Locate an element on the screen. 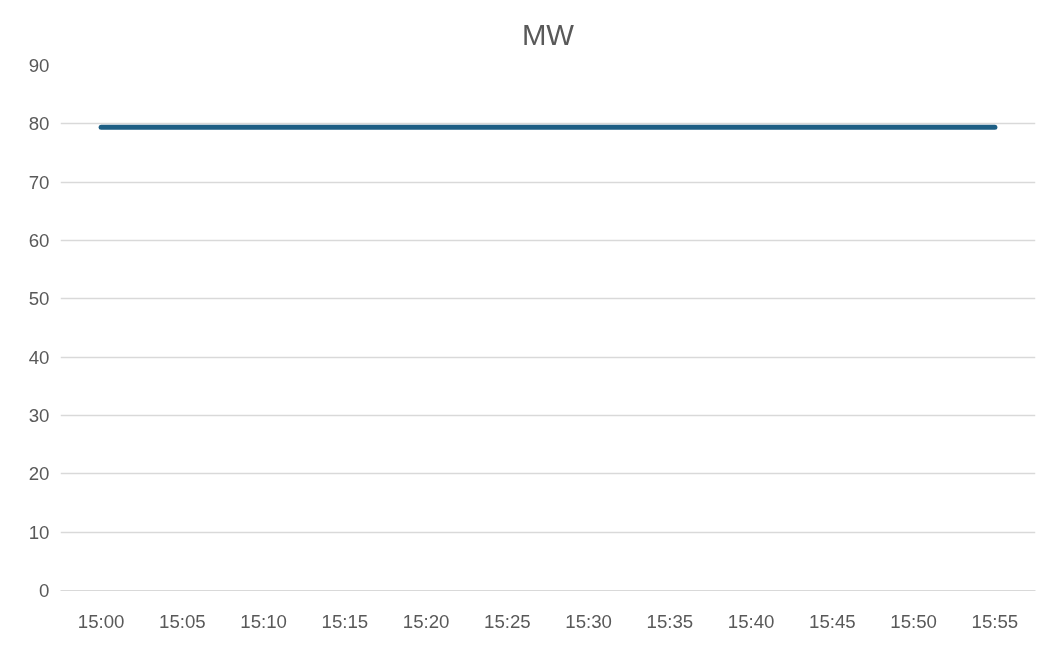 The image size is (1062, 645). x-tick-label: 15:35 is located at coordinates (670, 621).